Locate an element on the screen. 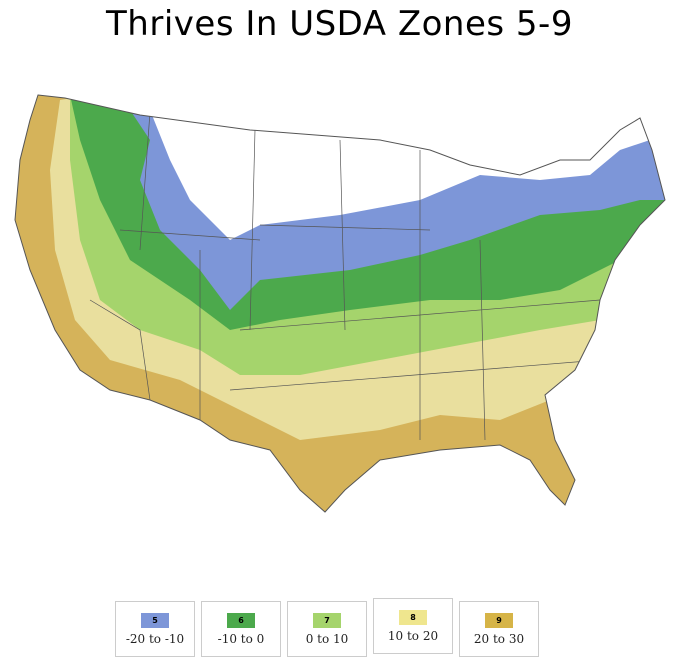 The height and width of the screenshot is (662, 679). legend-range: -10 to 0 is located at coordinates (241, 638).